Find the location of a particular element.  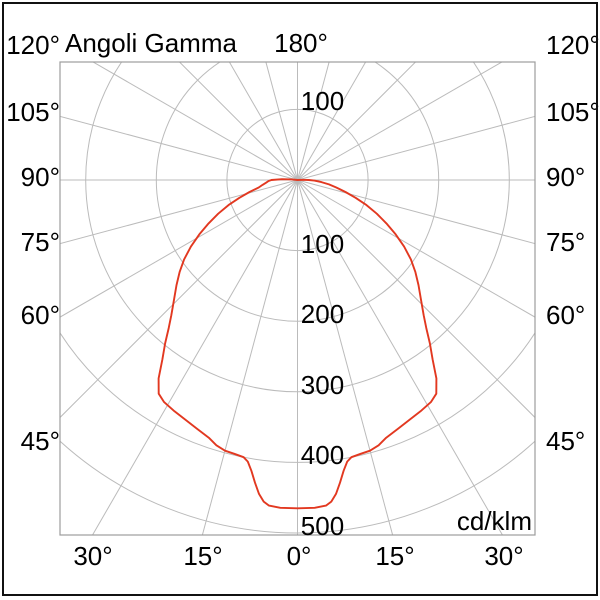

radial-scale-label-lower: 400 is located at coordinates (322, 455).